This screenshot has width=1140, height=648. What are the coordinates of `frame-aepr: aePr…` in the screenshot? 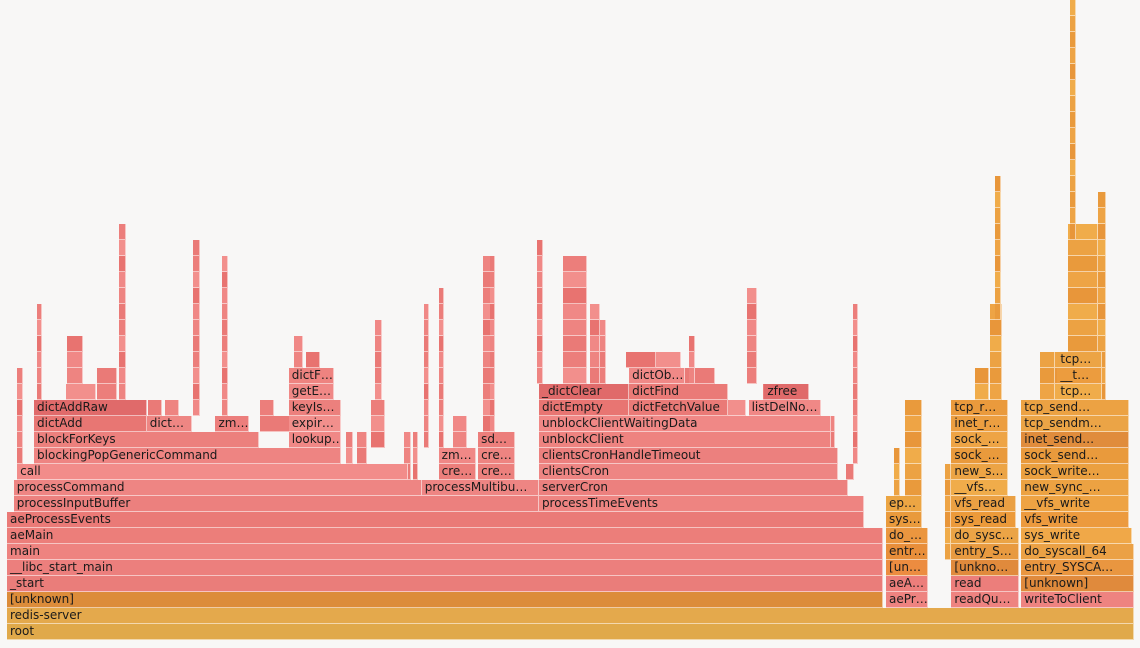 It's located at (907, 600).